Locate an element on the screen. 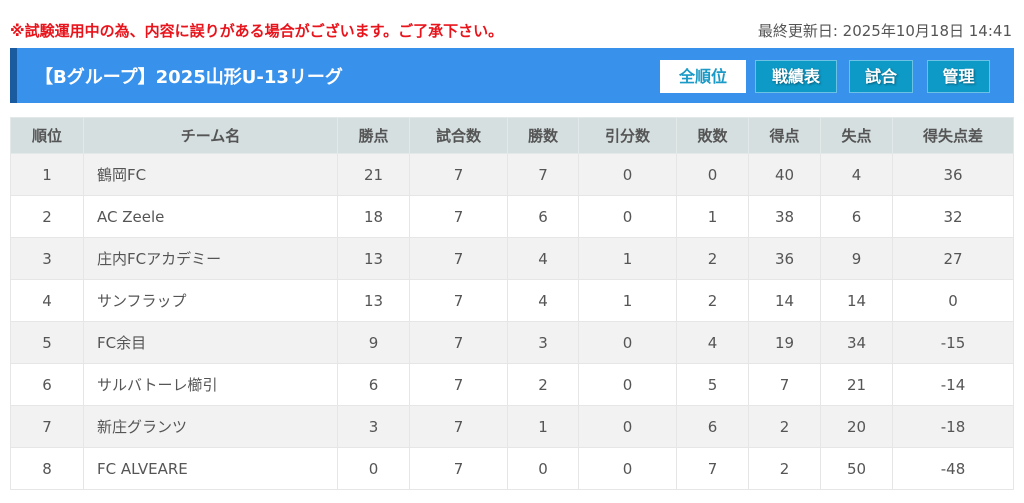  table-row: 2 AC Zeele 18 7 6 0 1 38 6 32 is located at coordinates (512, 216).